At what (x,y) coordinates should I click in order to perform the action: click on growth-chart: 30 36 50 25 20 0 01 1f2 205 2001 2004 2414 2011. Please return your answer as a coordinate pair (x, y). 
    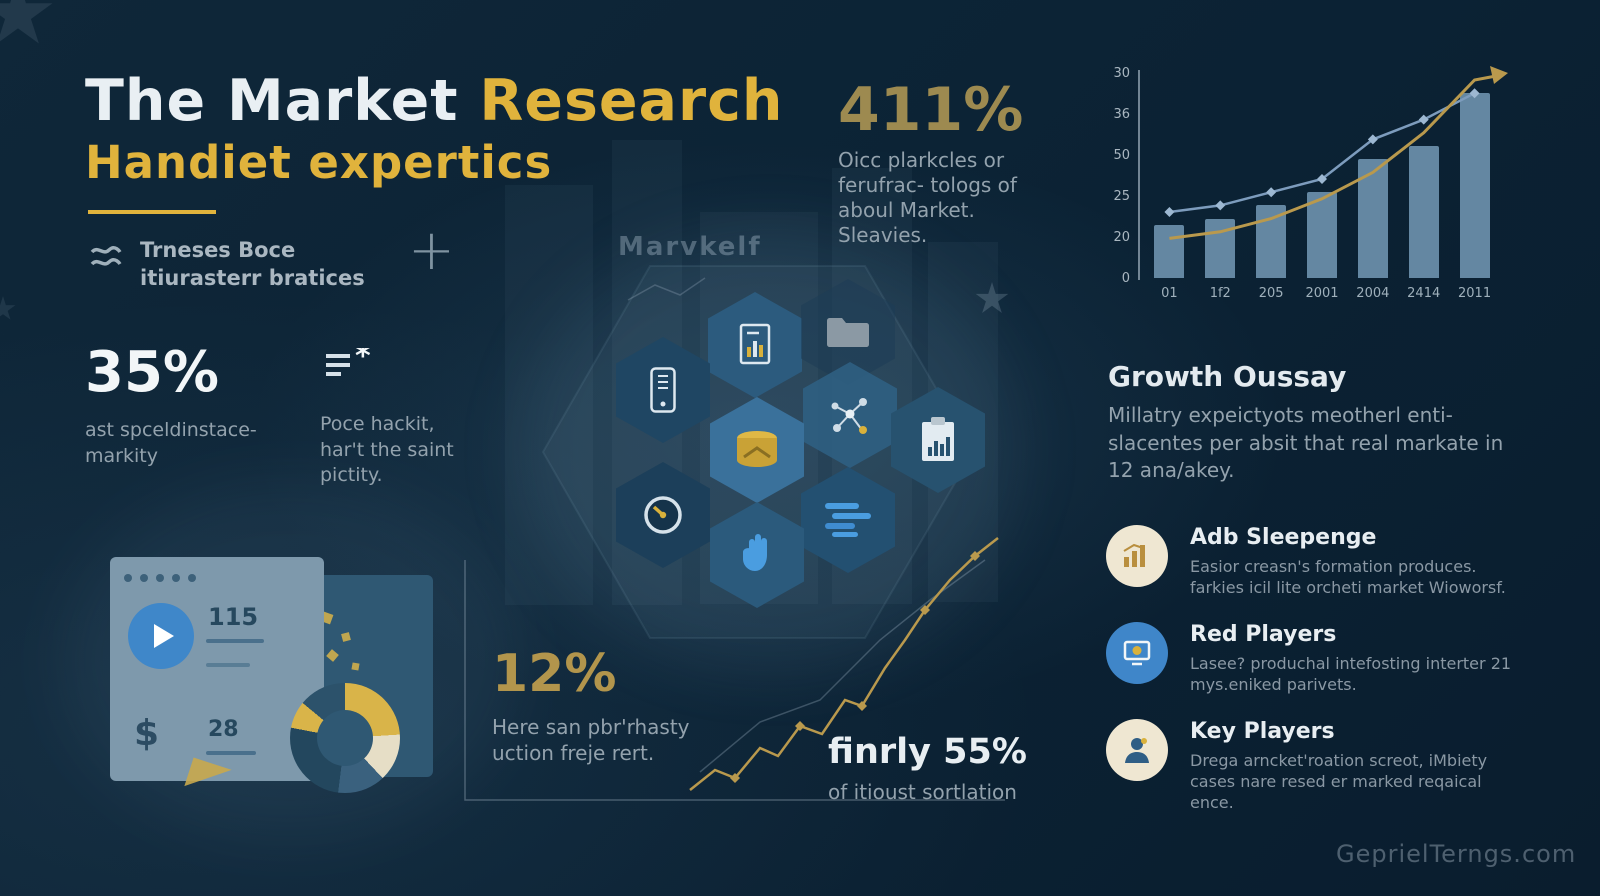
    Looking at the image, I should click on (1310, 198).